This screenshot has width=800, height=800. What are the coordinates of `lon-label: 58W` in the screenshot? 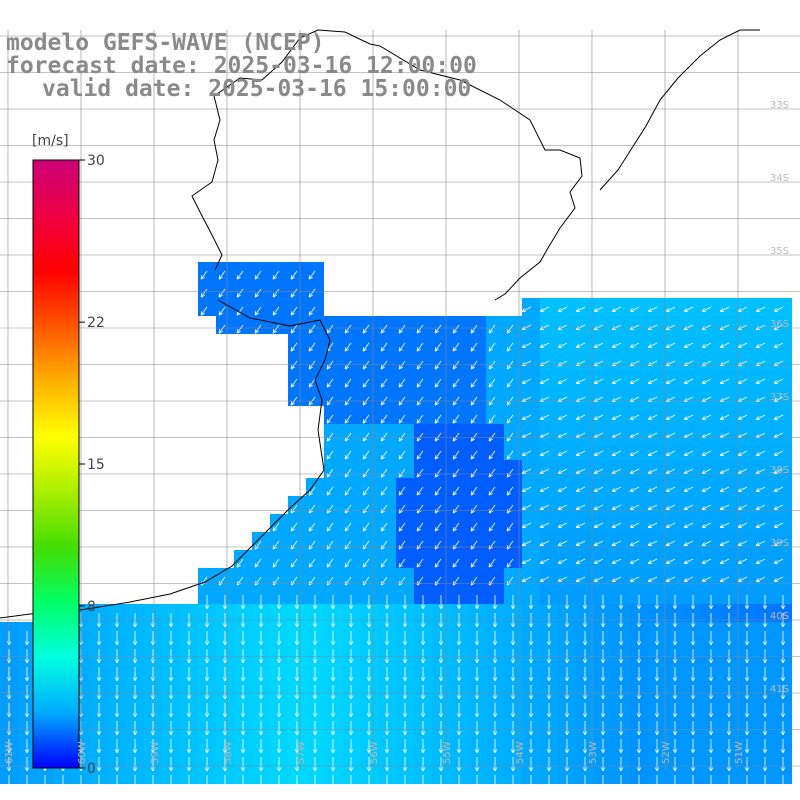 It's located at (228, 752).